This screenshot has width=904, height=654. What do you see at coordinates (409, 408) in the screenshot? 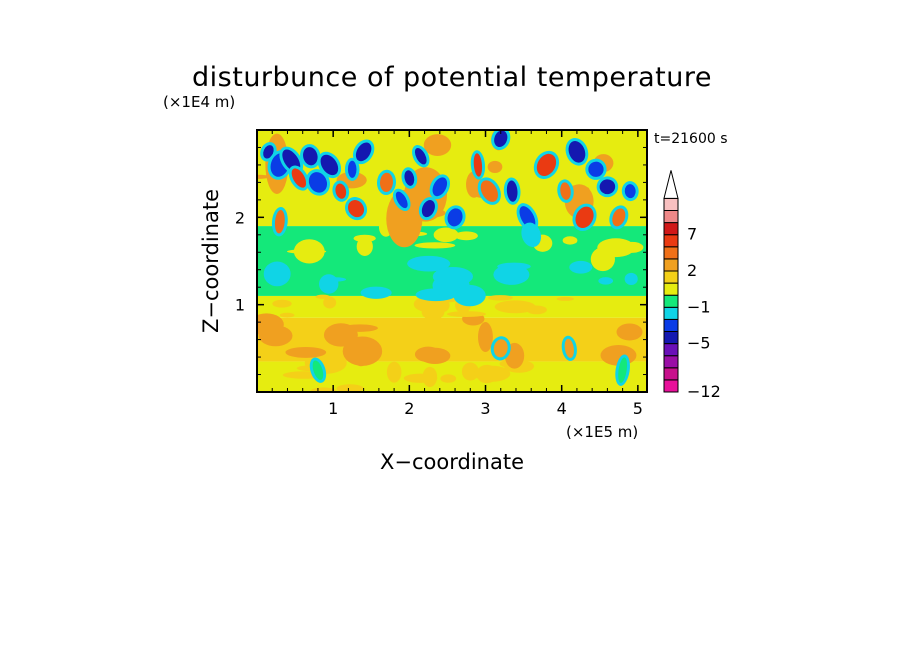
I see `x-tick-label: 2` at bounding box center [409, 408].